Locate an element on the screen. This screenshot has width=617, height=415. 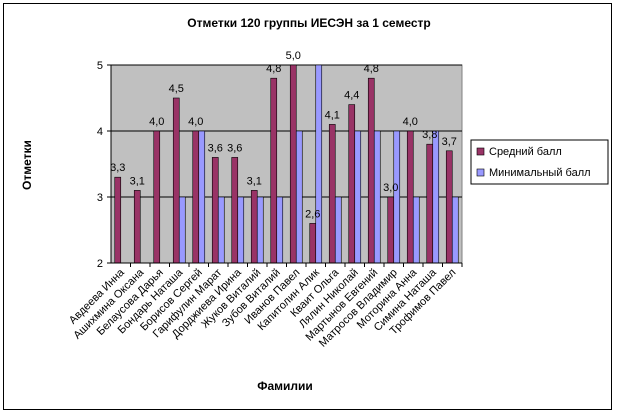
data-label: 4,5 is located at coordinates (176, 89).